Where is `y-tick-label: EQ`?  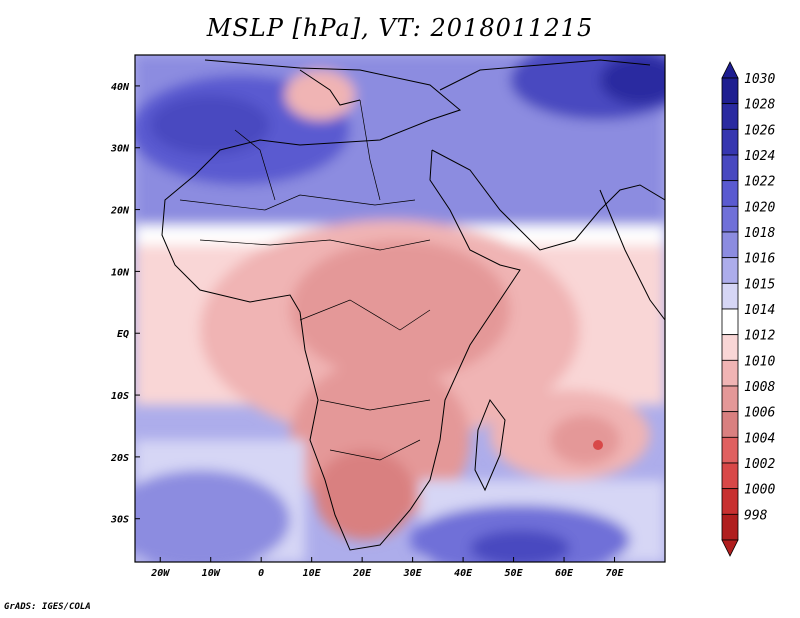
y-tick-label: EQ is located at coordinates (123, 334).